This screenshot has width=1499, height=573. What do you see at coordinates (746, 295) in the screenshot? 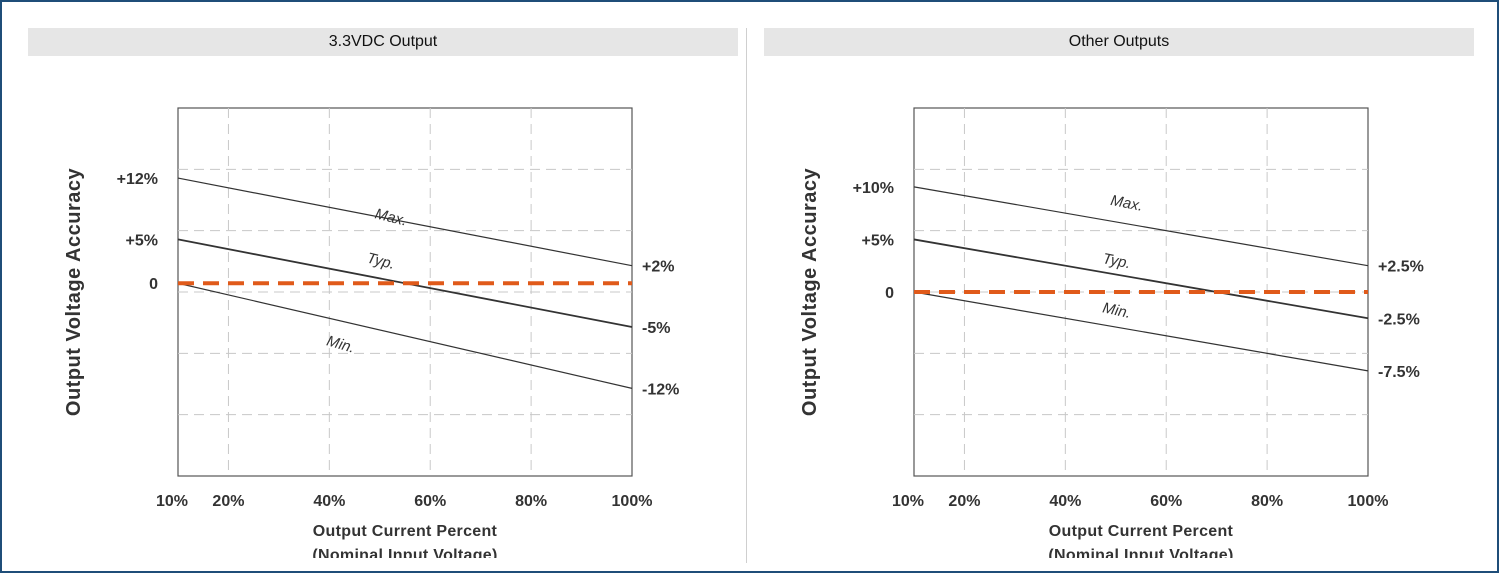
I see `panel-divider` at bounding box center [746, 295].